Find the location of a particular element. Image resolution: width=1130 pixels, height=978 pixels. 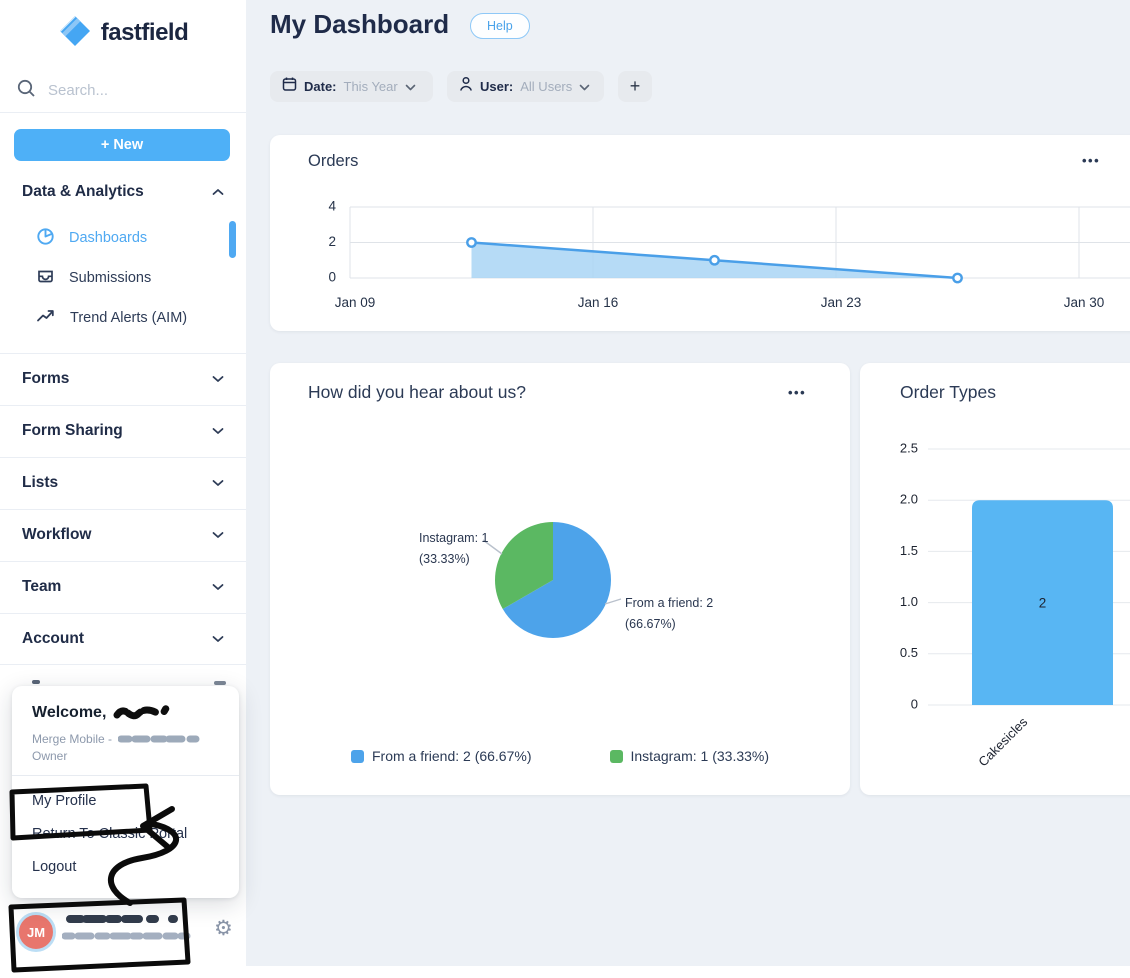

sidebar-section-data-analytics: Data & Analytics is located at coordinates (123, 192).